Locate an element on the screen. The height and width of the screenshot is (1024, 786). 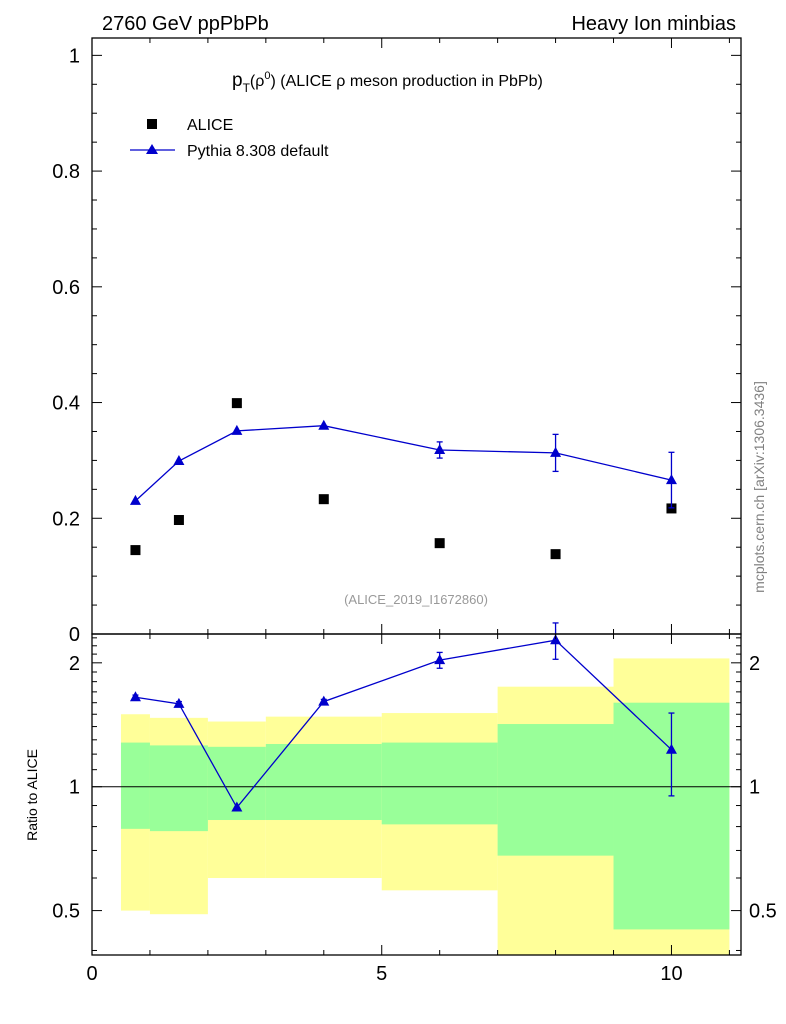
main-ytick-label-4: 0.8 is located at coordinates (66, 172).